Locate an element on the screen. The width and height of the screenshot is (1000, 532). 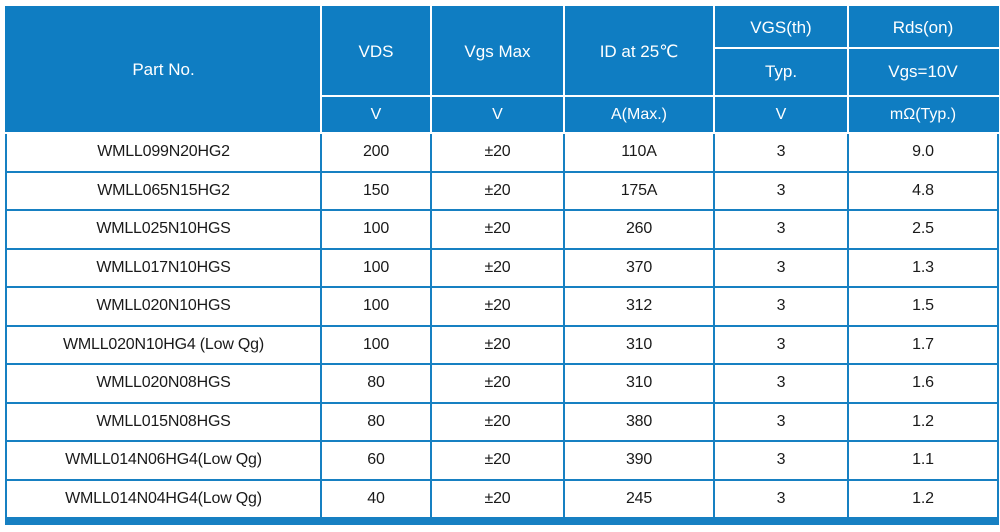
part-no-cell: WMLL065N15HG2 is located at coordinates (163, 190).